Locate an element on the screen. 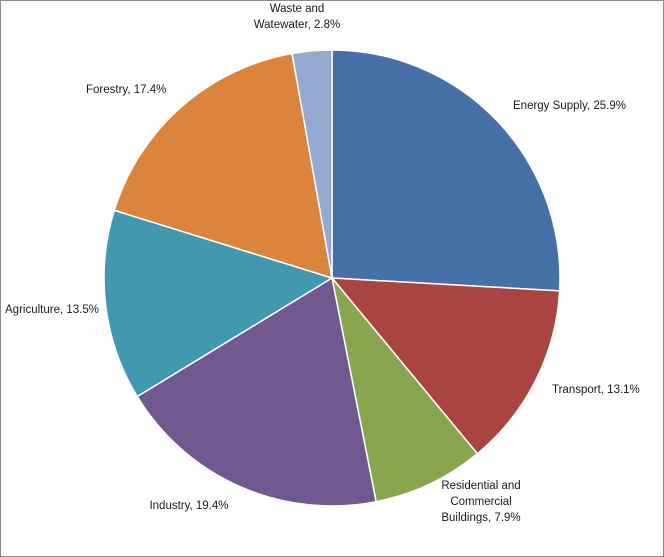 The image size is (664, 557). pie-slice-forestry is located at coordinates (223, 166).